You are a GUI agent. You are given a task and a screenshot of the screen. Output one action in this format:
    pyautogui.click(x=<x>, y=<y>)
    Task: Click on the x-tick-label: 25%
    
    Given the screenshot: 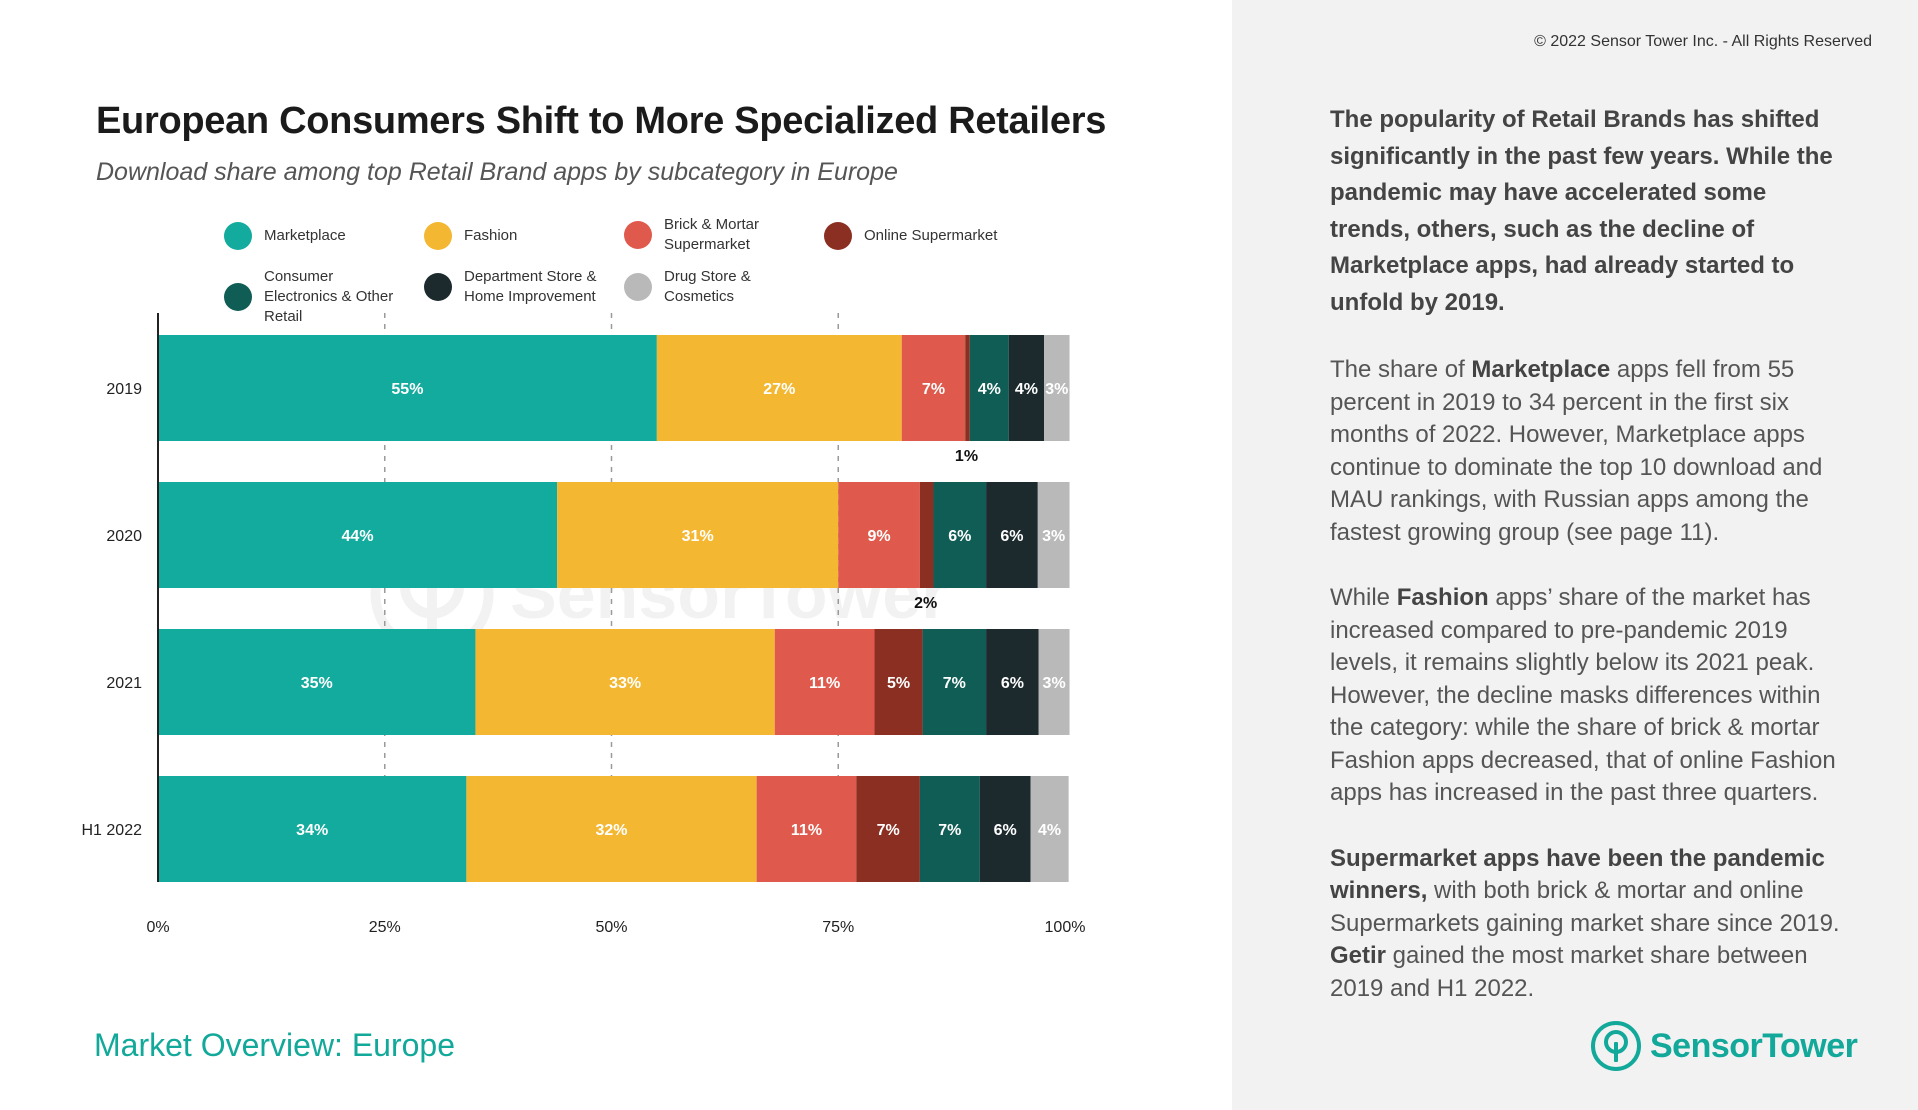 What is the action you would take?
    pyautogui.click(x=385, y=927)
    